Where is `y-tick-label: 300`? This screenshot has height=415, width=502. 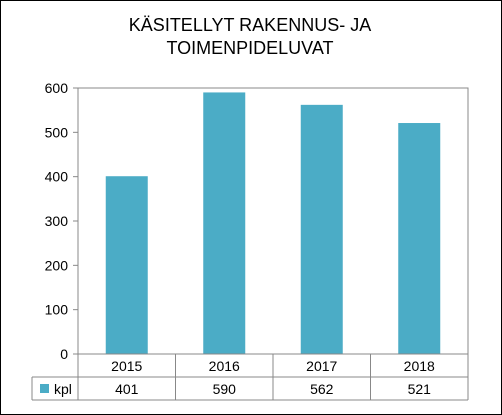 y-tick-label: 300 is located at coordinates (57, 221).